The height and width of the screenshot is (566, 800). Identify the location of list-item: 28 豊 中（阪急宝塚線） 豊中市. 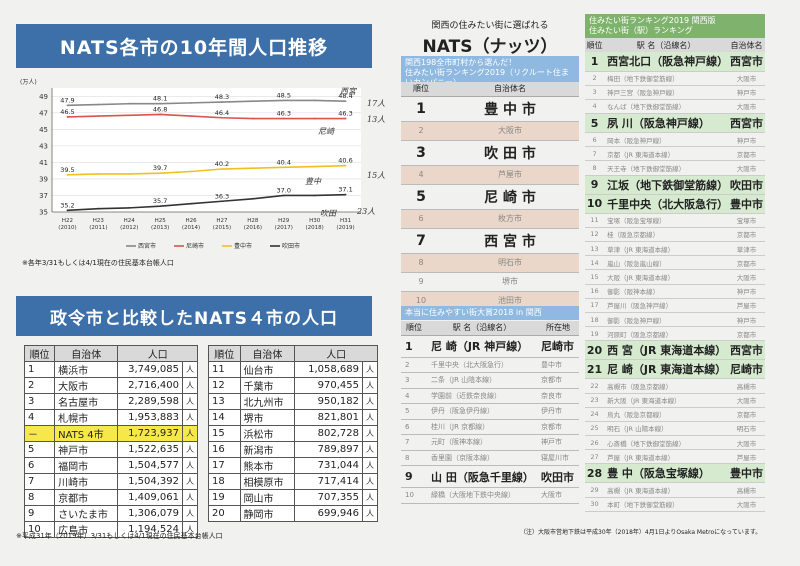
(675, 473).